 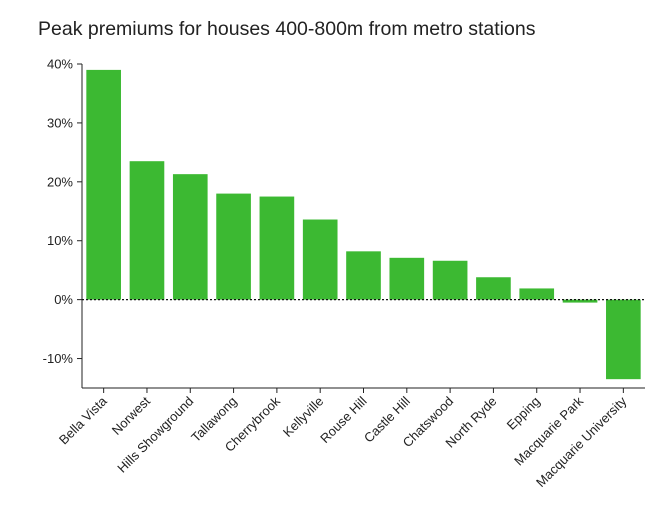 What do you see at coordinates (623, 339) in the screenshot?
I see `bar-macquarie-university` at bounding box center [623, 339].